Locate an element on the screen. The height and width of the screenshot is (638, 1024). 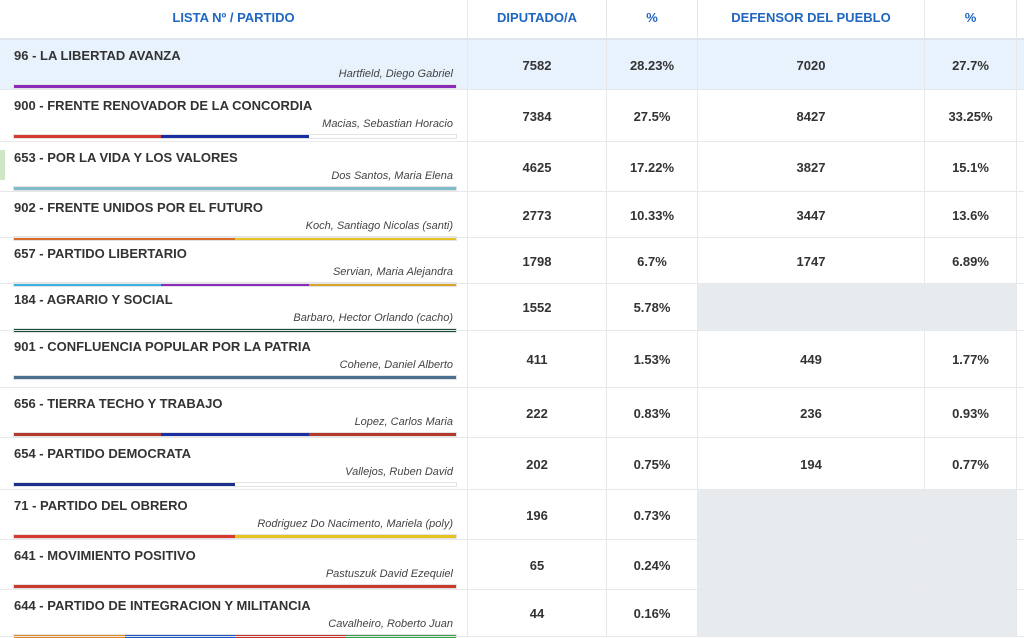
party-name: 71 - PARTIDO DEL OBRERO is located at coordinates (101, 505).